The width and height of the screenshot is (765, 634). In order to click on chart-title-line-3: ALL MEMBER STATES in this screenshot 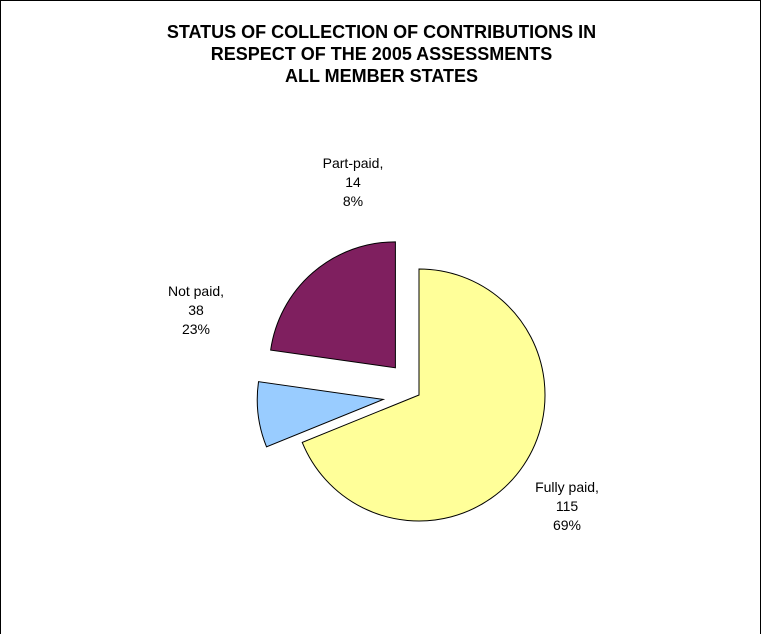, I will do `click(381, 76)`.